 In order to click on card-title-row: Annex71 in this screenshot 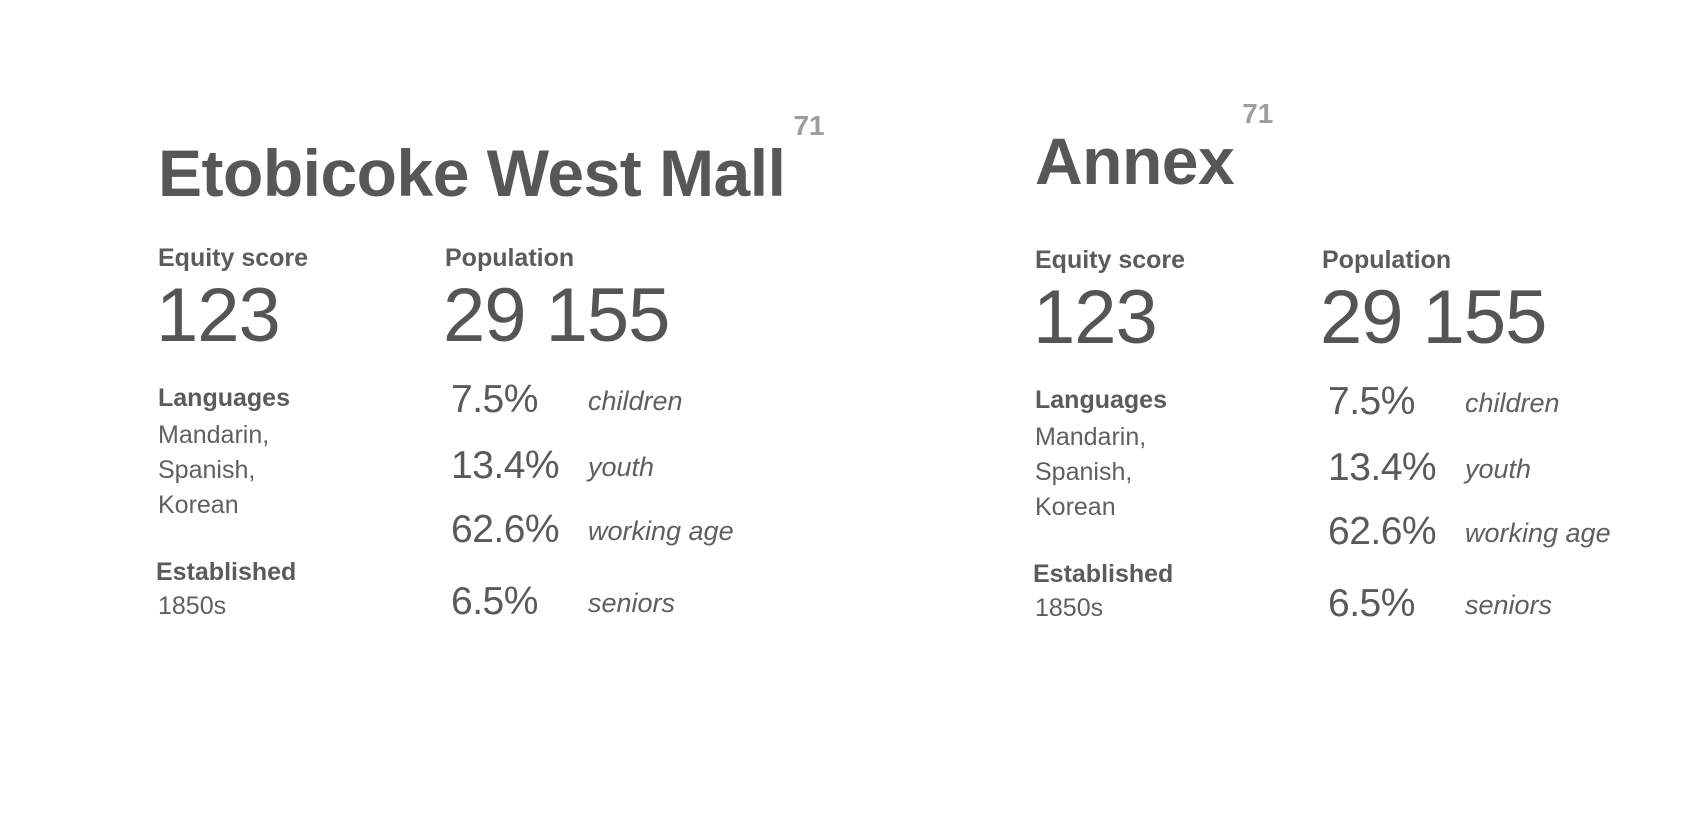, I will do `click(1154, 148)`.